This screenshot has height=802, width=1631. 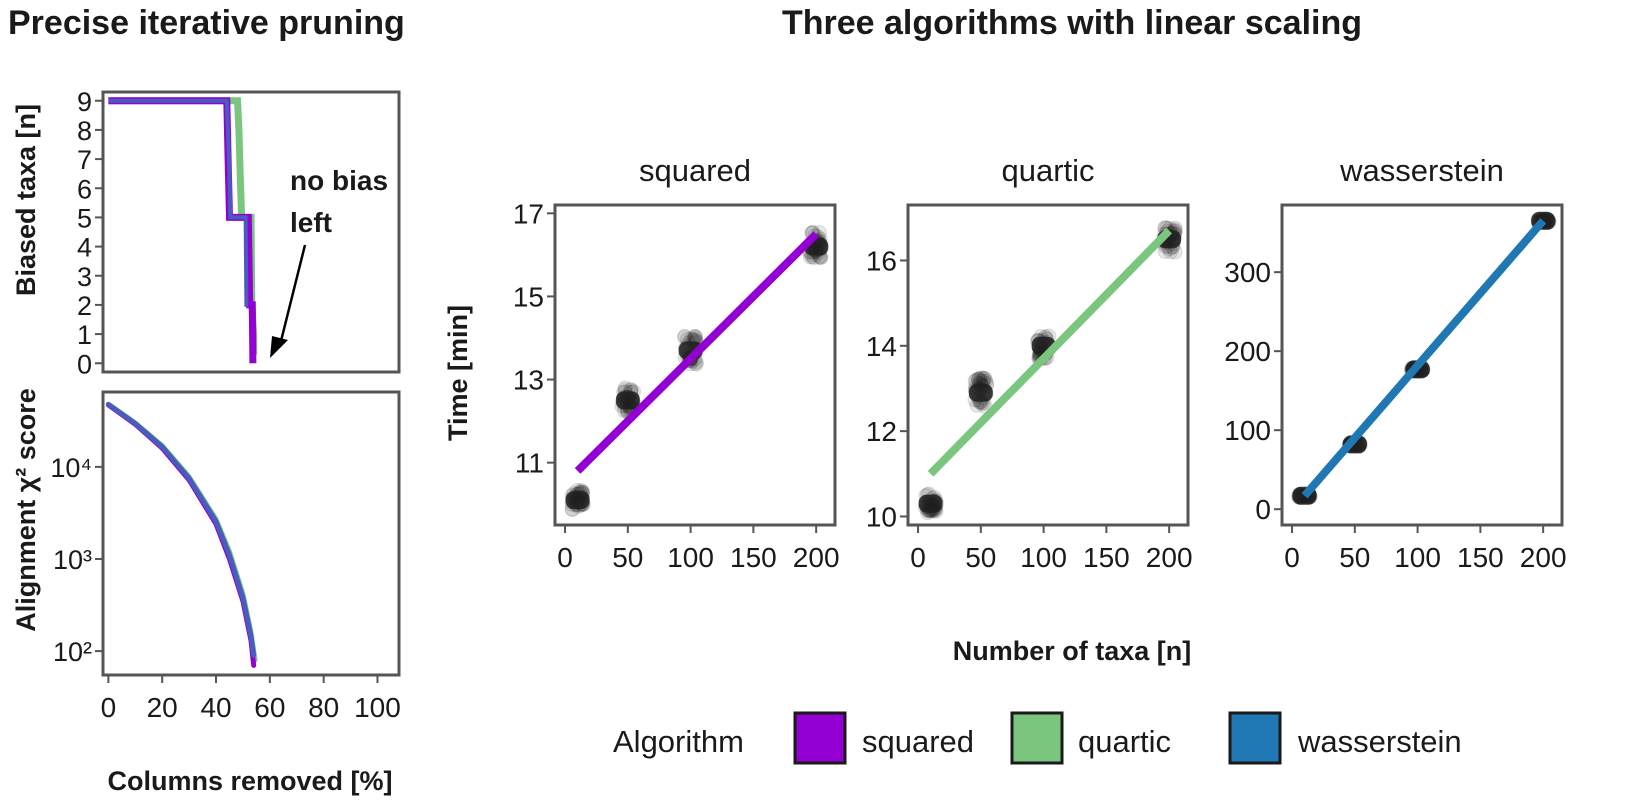 I want to click on alignment-score-xtick-label: 80, so click(x=323, y=707).